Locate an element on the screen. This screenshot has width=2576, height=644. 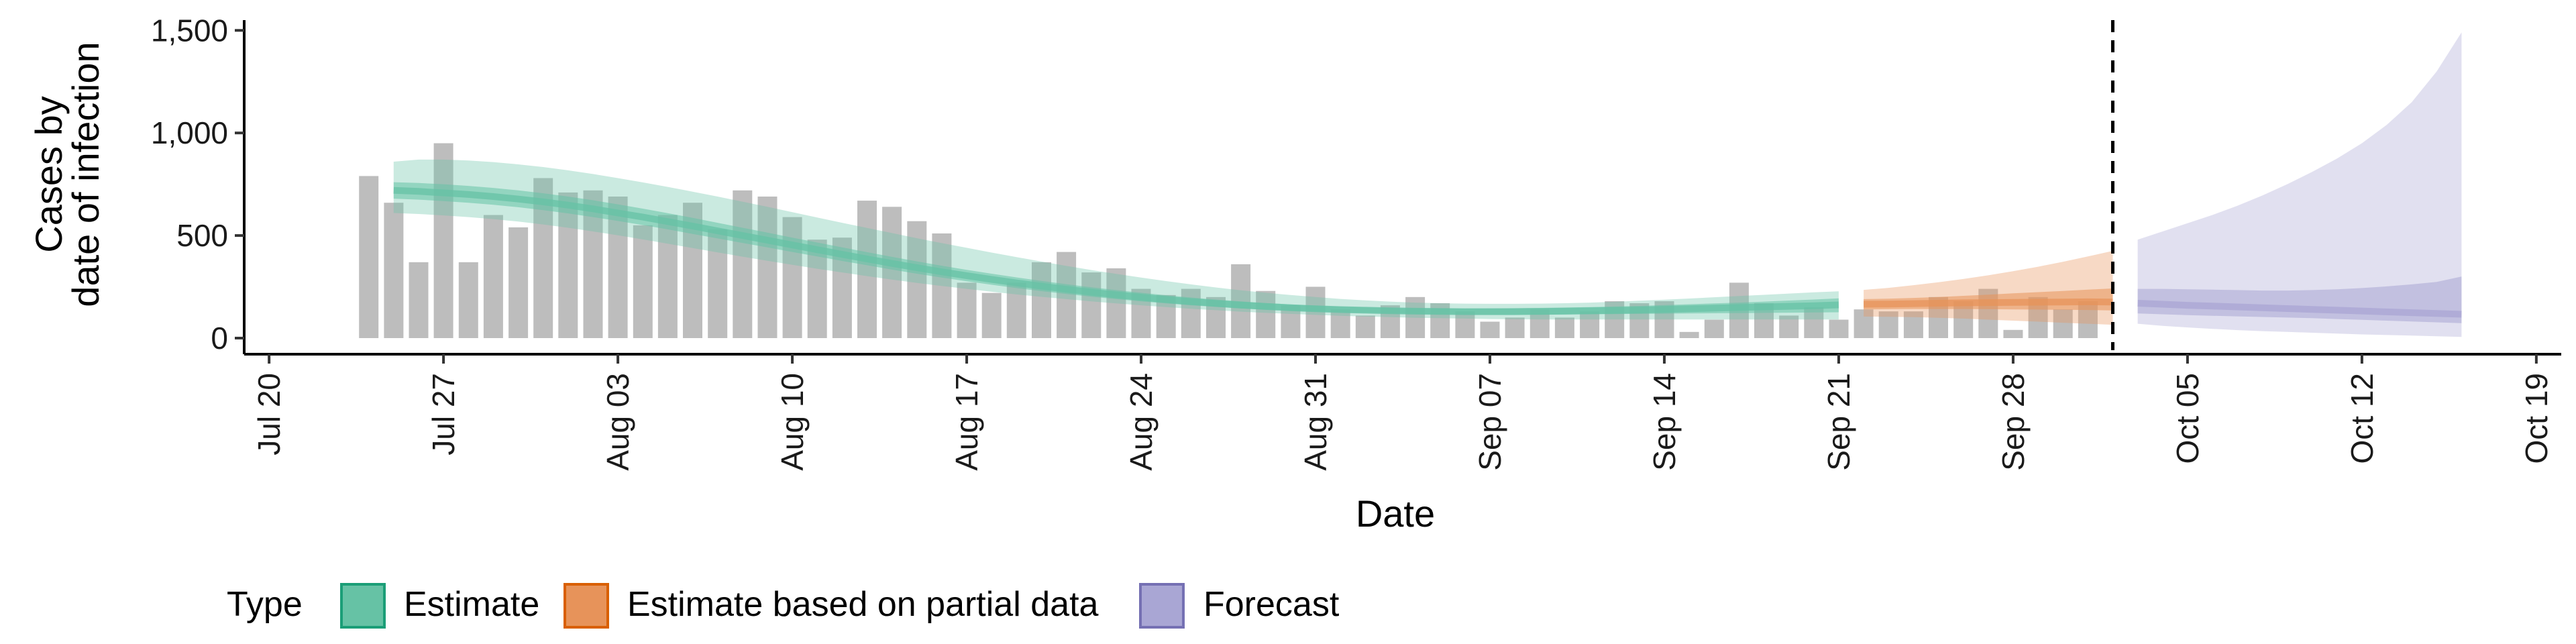
x-tick-label: Sep 21 is located at coordinates (1838, 422).